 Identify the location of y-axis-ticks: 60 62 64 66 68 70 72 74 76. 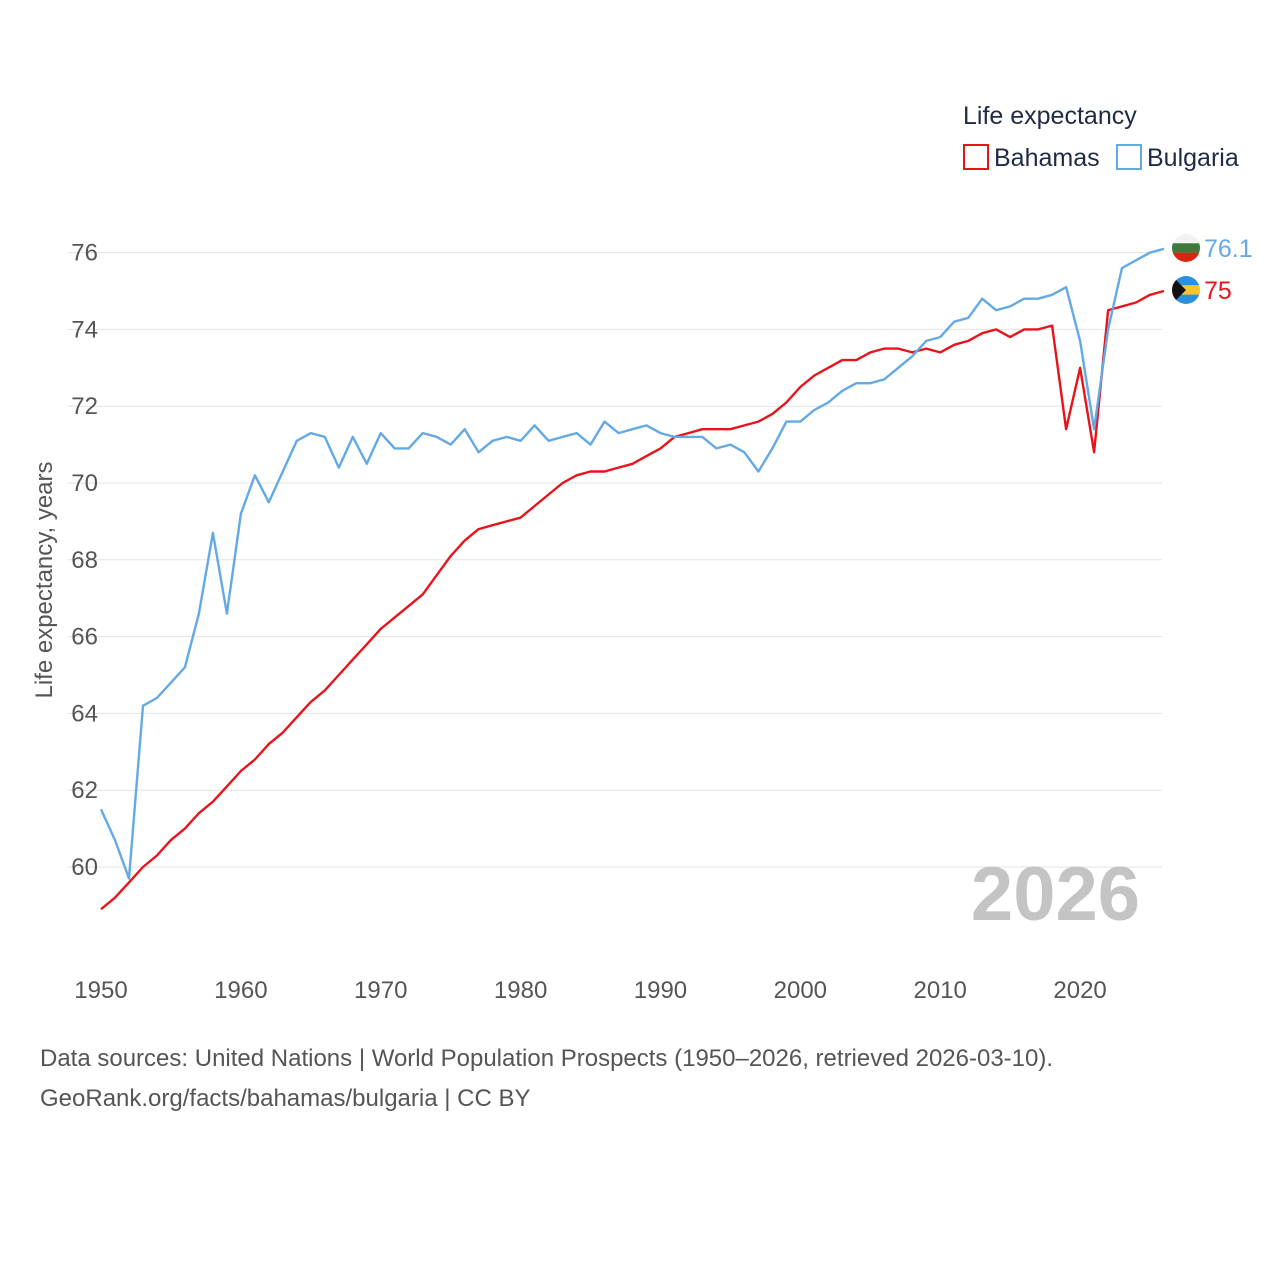
(84, 560).